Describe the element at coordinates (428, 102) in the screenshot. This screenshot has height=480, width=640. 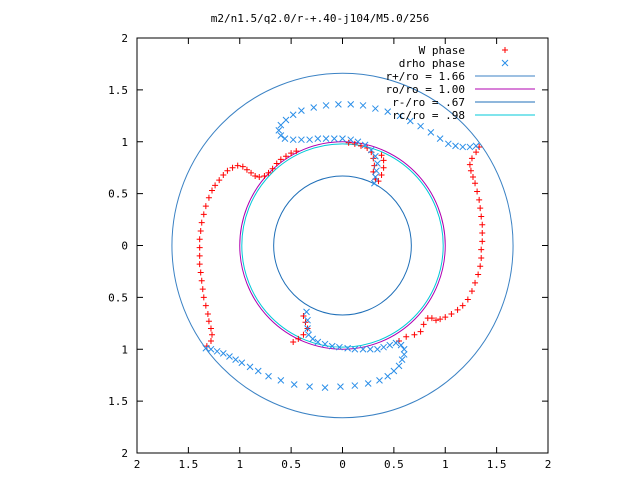
I see `legend-label-circle-2: r-/ro = .67` at that location.